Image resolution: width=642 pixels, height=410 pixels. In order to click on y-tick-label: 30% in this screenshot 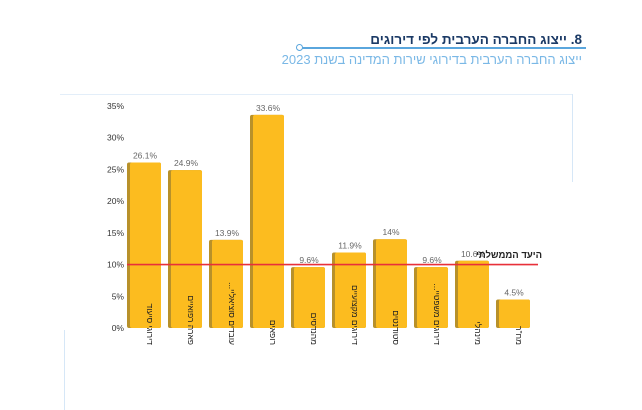, I will do `click(115, 138)`.